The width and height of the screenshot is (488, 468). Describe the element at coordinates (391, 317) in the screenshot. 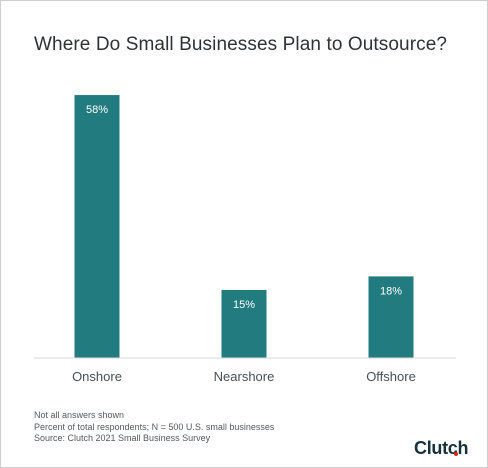

I see `bar-offshore` at that location.